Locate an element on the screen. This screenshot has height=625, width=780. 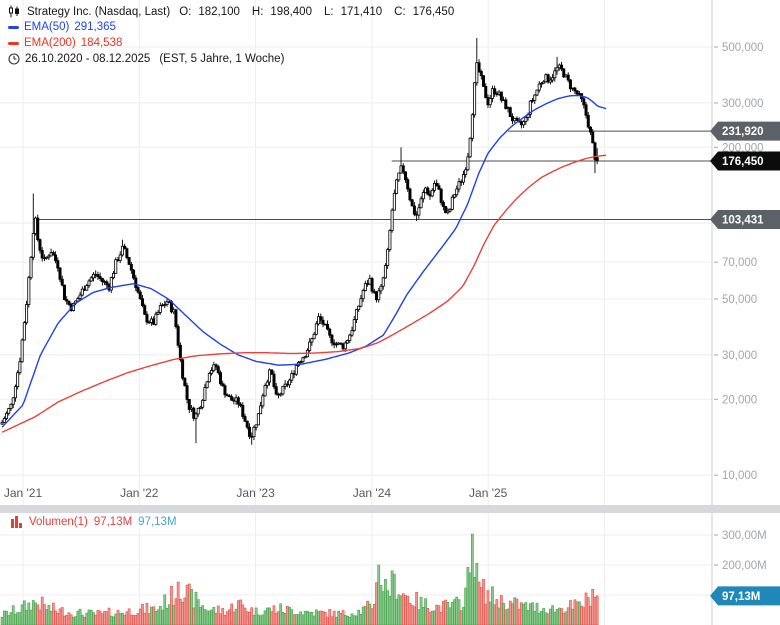
svg-text: 103,431 is located at coordinates (743, 220).